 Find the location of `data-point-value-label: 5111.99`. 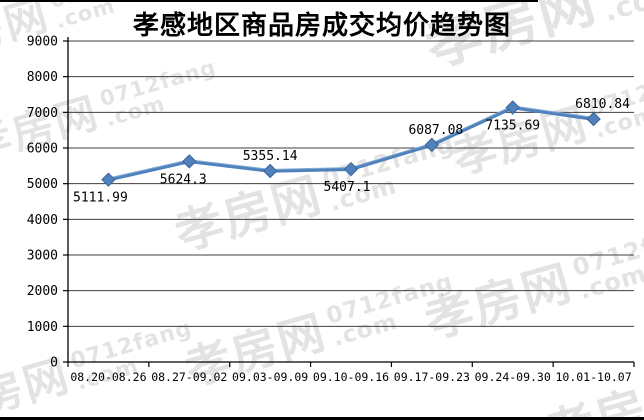

data-point-value-label: 5111.99 is located at coordinates (100, 198).